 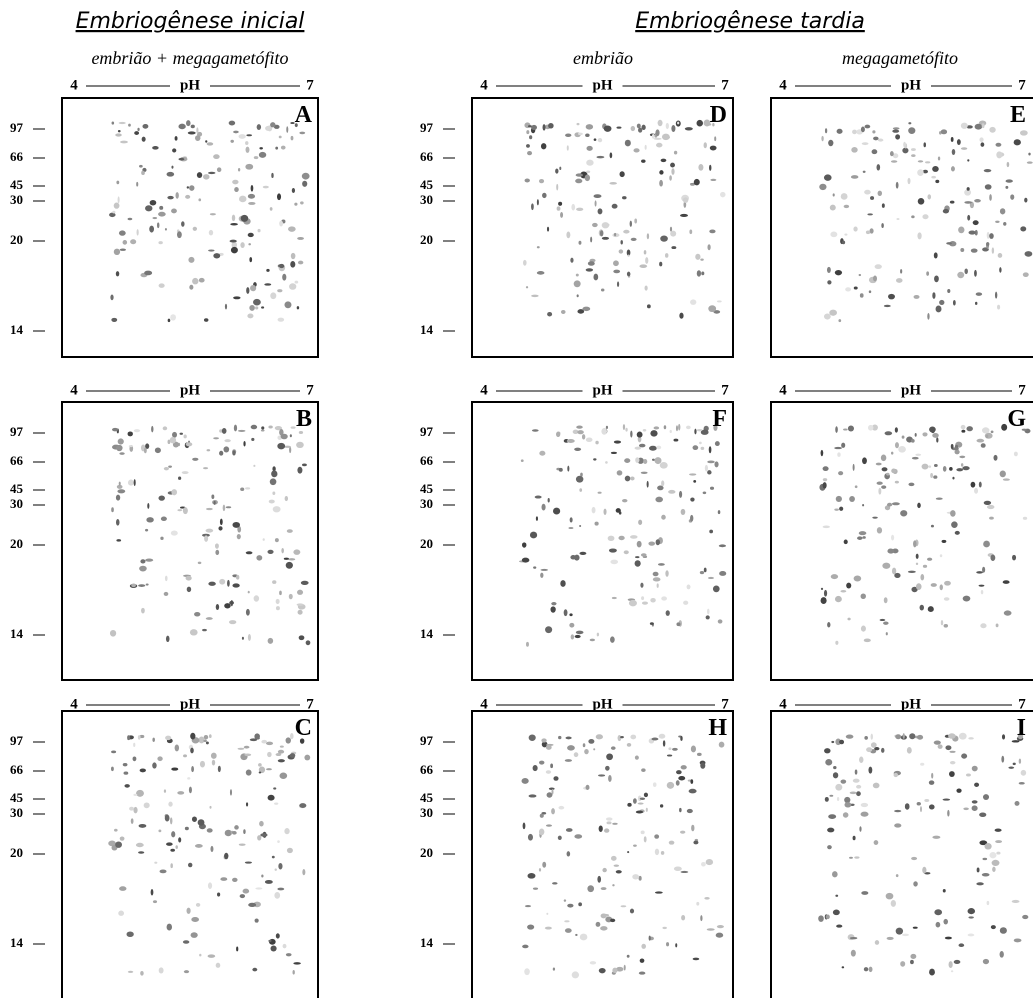 I want to click on mw-label: 97, so click(x=427, y=127).